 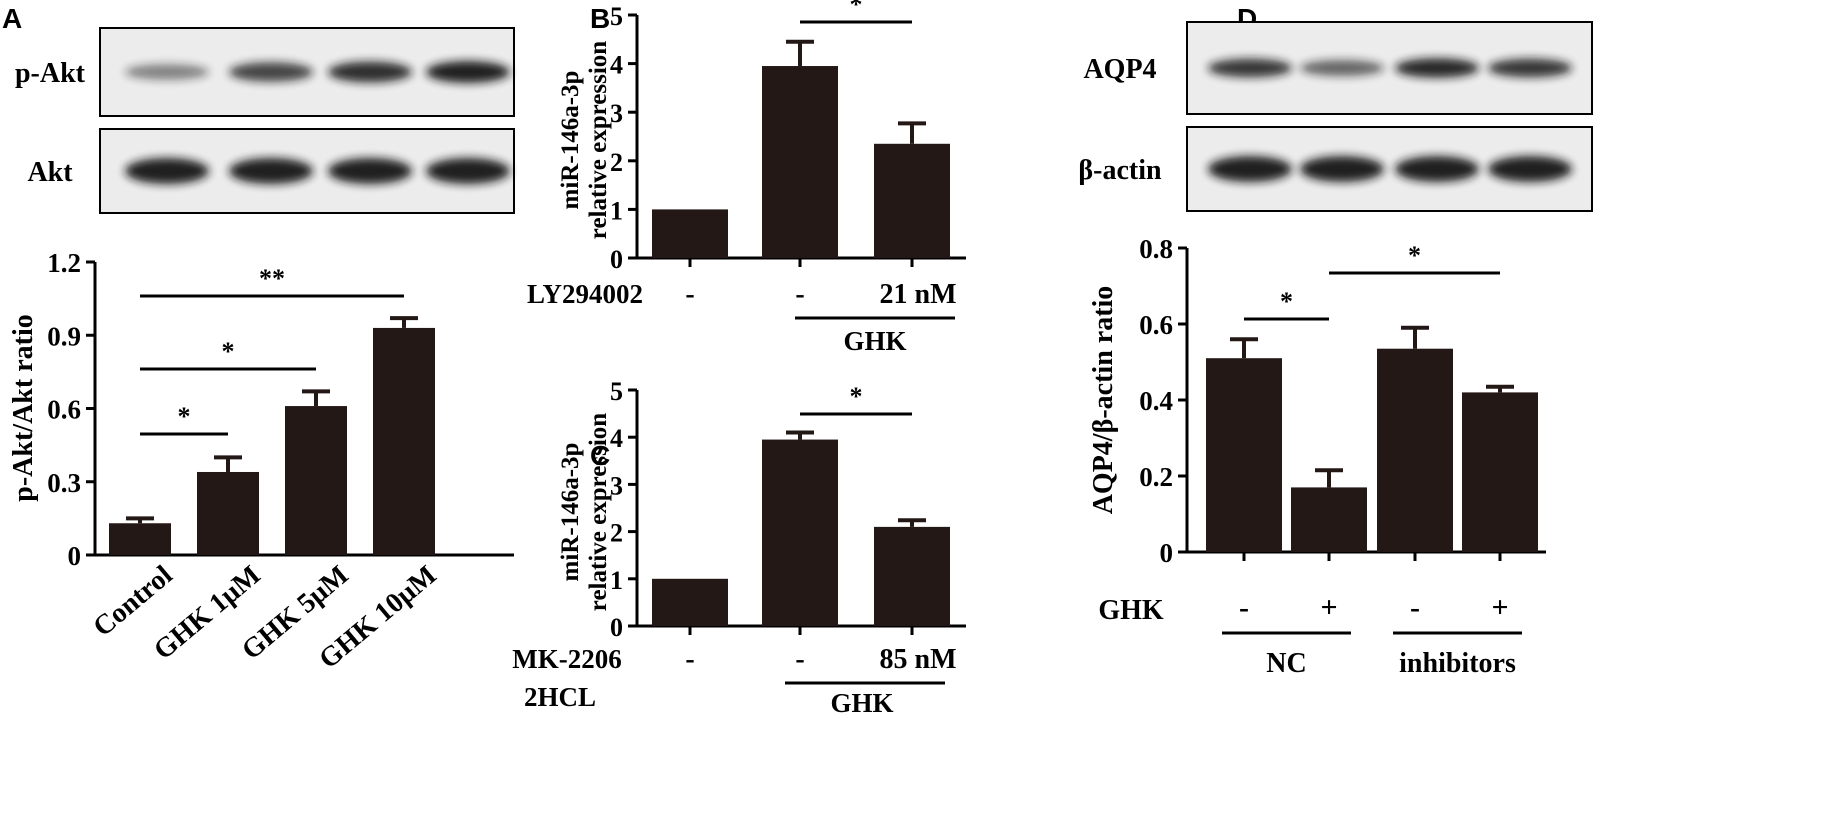 I want to click on row-label: LY294002, so click(x=585, y=294).